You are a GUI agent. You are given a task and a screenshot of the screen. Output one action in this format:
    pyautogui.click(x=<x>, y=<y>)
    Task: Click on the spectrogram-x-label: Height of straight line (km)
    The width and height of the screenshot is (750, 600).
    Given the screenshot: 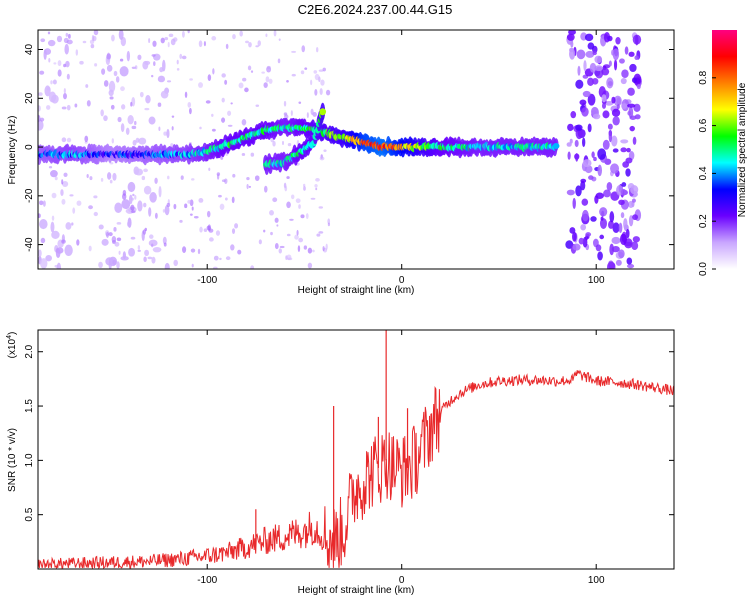 What is the action you would take?
    pyautogui.click(x=356, y=290)
    